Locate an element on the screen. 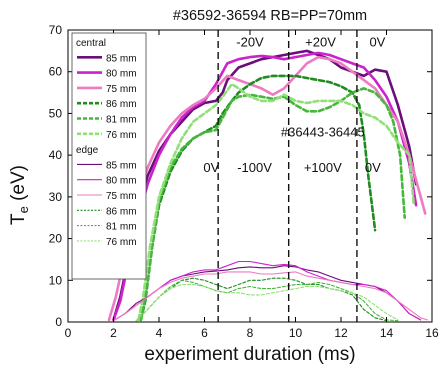 The width and height of the screenshot is (443, 367). y-tick-label: 10 is located at coordinates (56, 280).